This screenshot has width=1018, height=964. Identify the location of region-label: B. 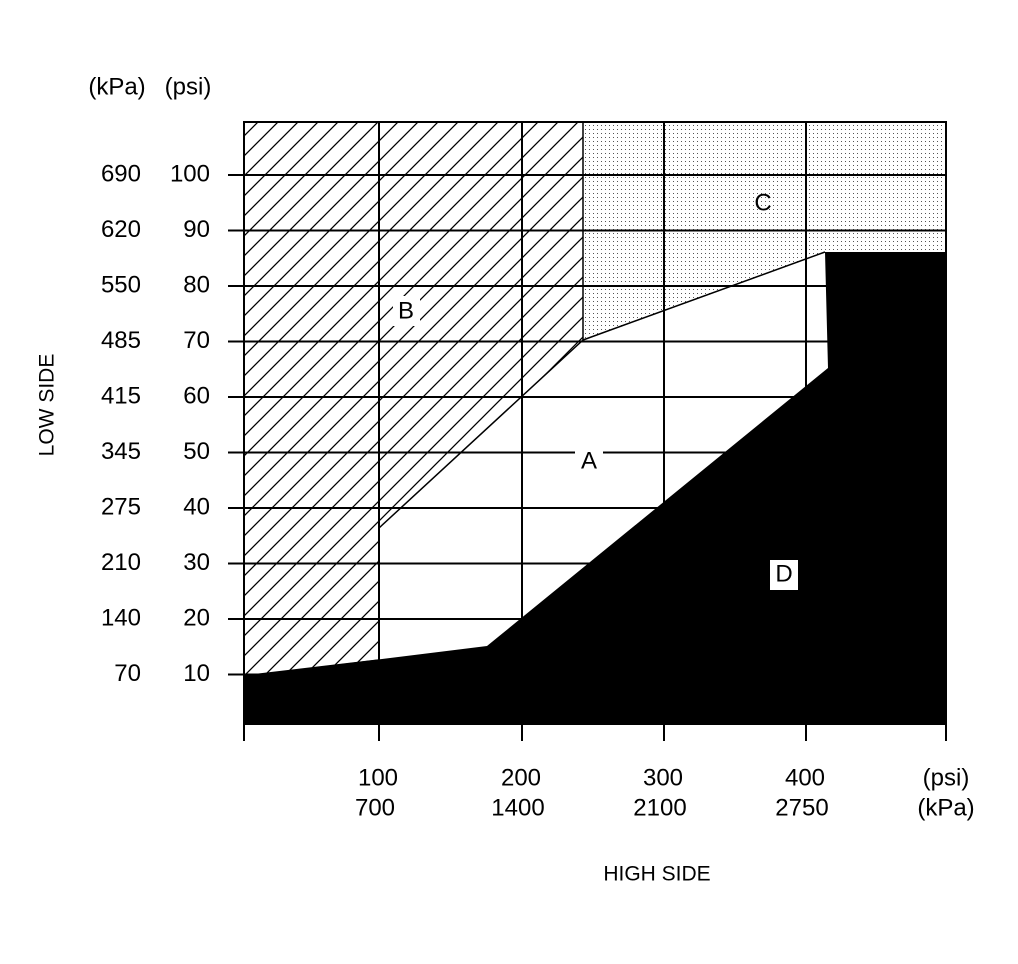
(406, 310).